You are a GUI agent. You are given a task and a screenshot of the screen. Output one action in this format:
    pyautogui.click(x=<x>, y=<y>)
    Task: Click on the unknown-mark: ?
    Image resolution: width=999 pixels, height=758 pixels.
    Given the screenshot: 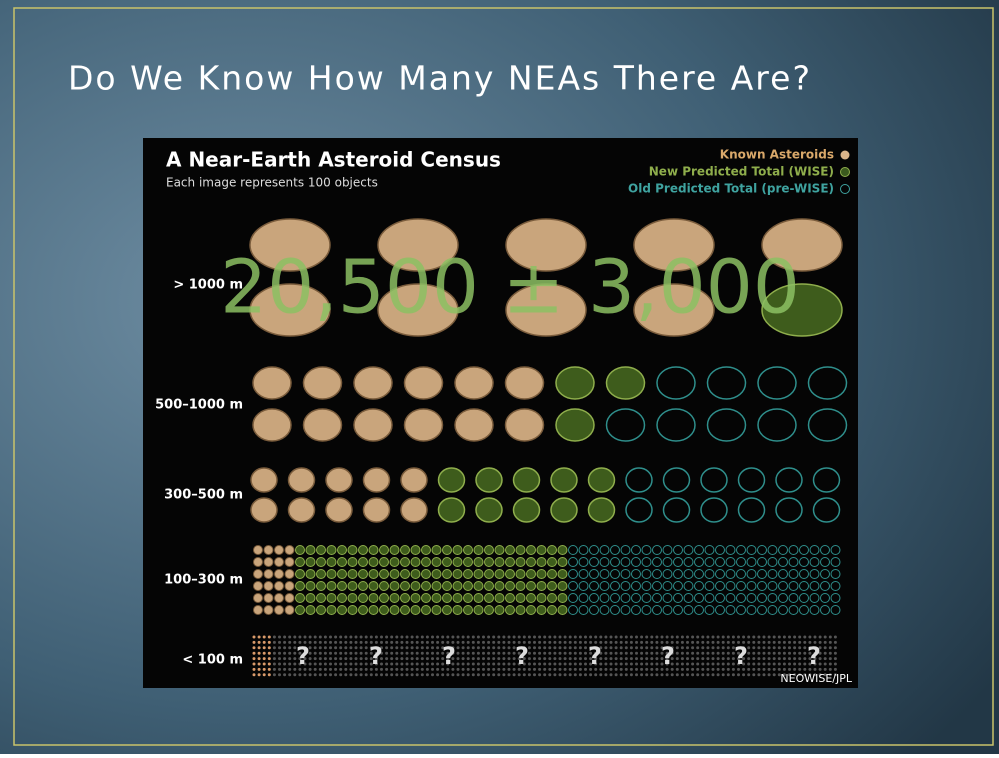 What is the action you would take?
    pyautogui.click(x=449, y=656)
    